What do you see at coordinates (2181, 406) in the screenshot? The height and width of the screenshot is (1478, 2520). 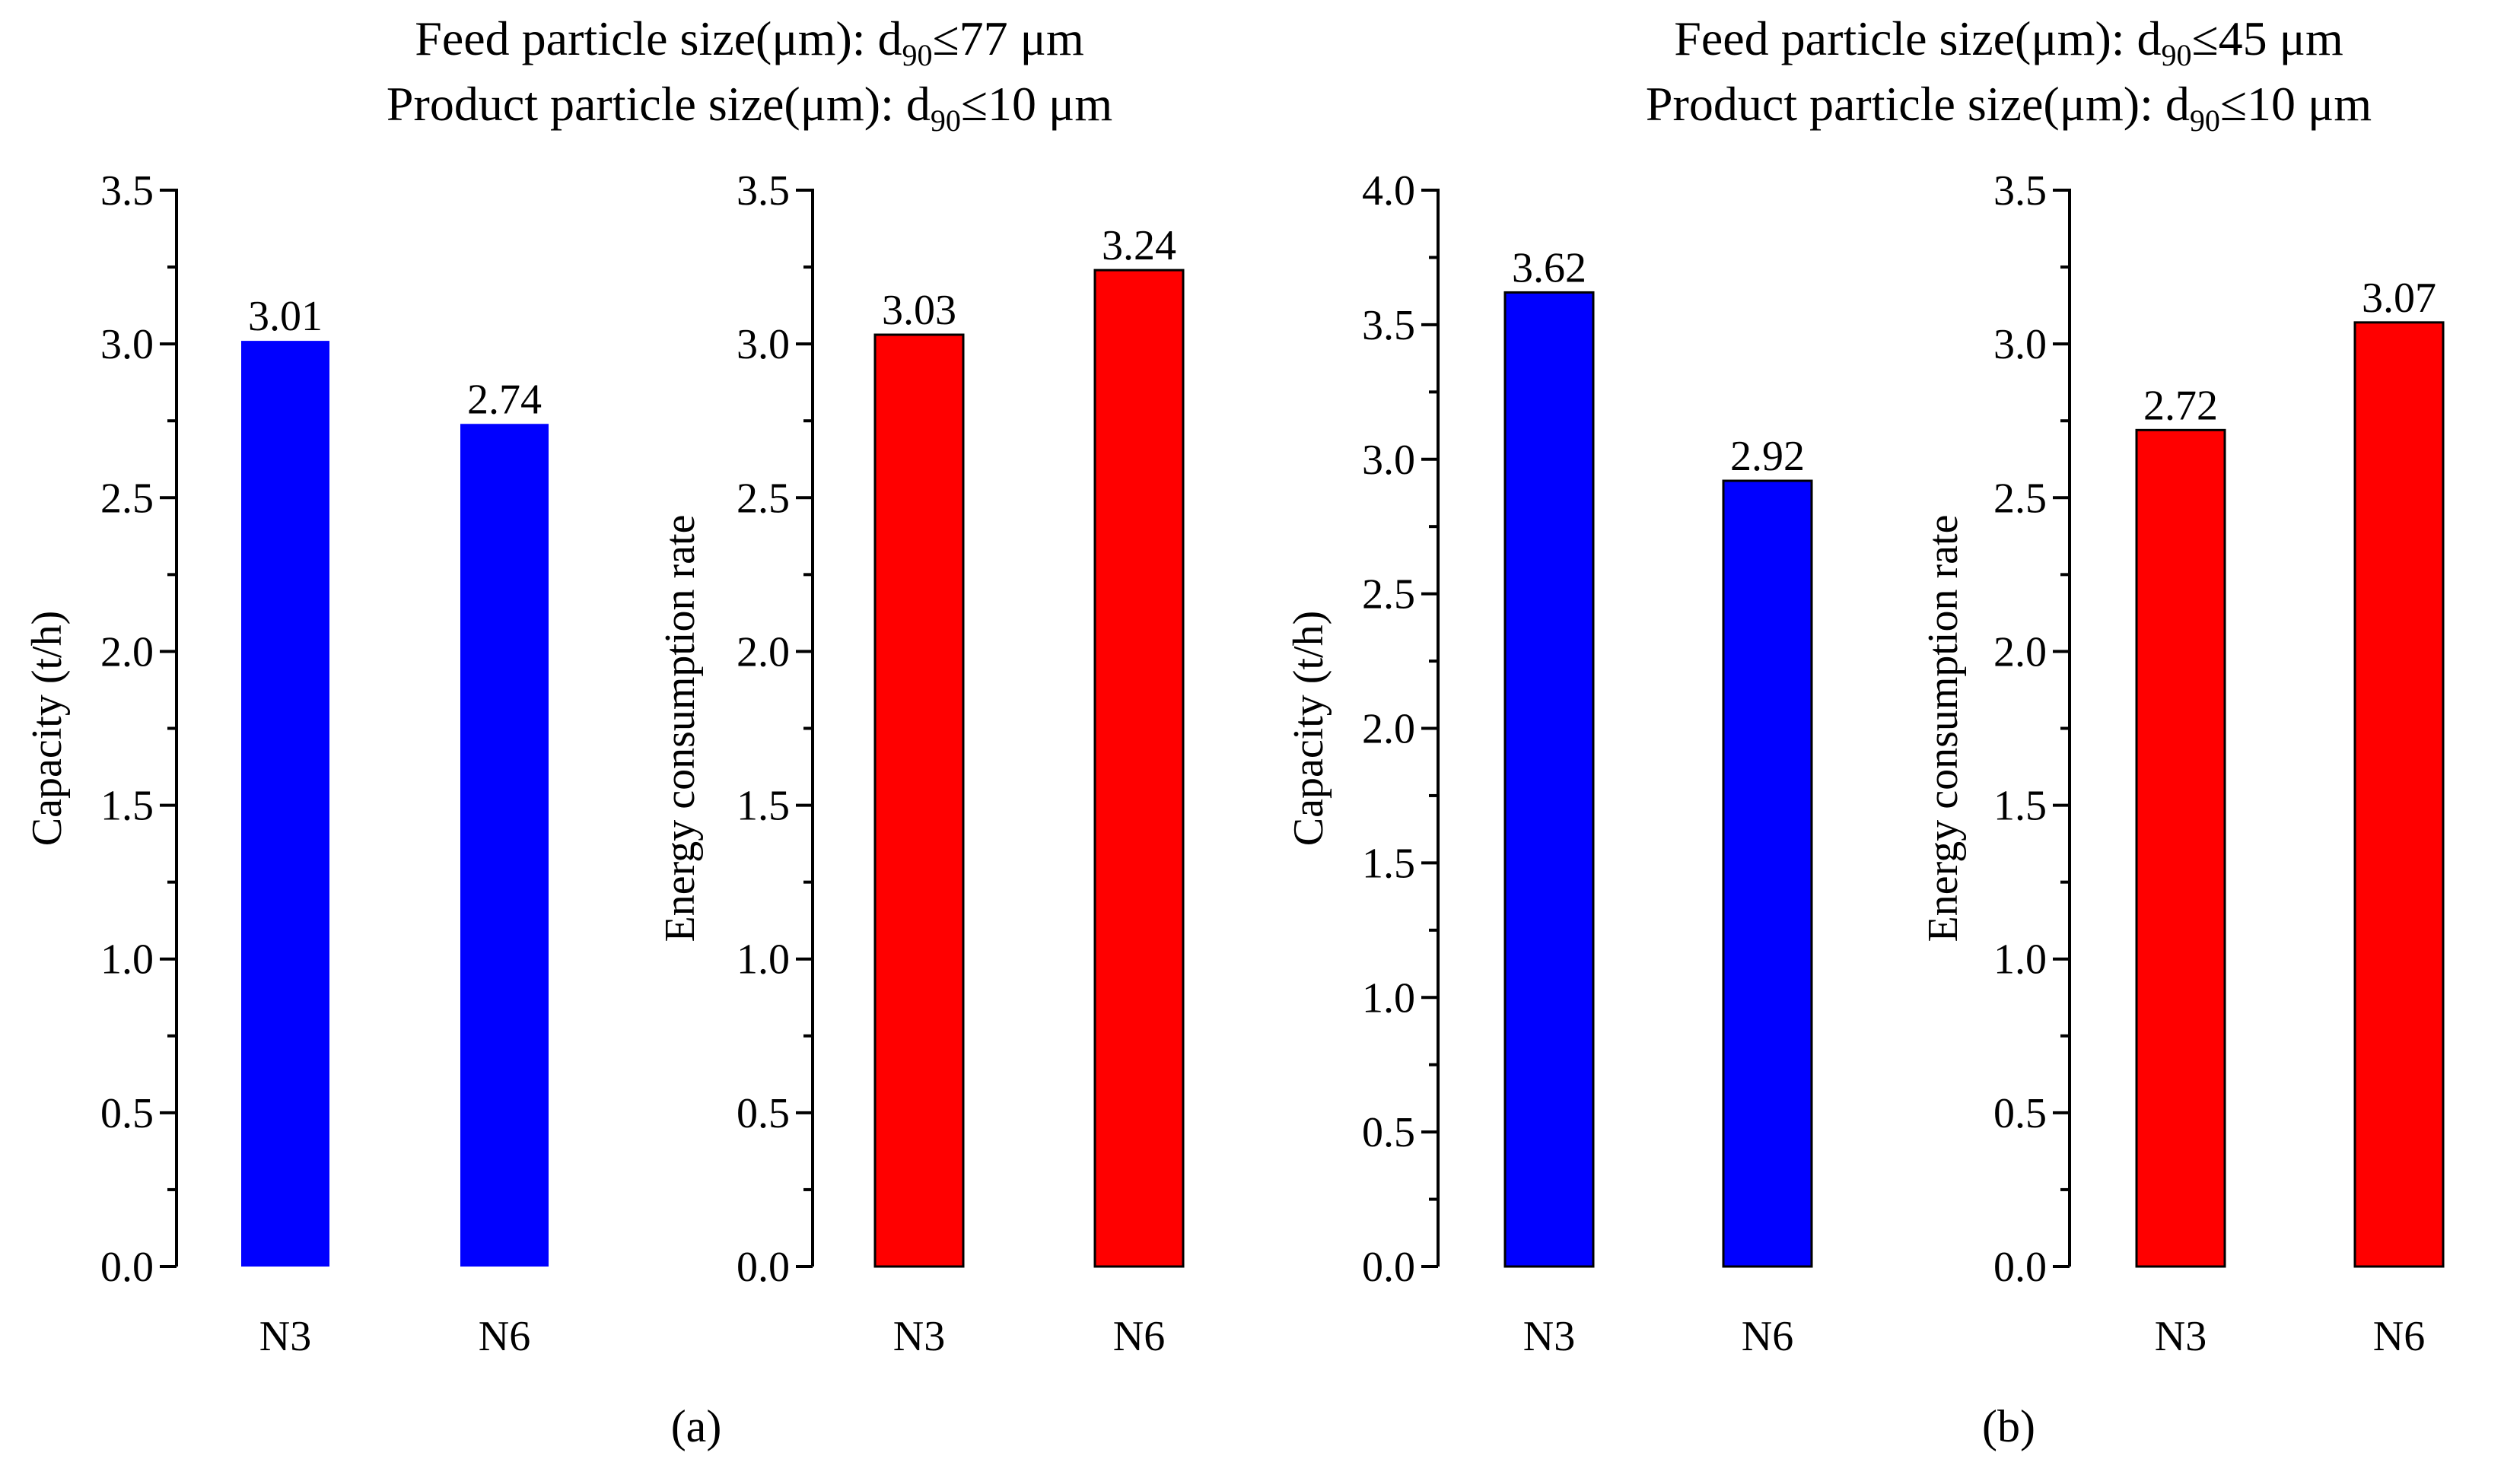 I see `bar-value-label: 2.72` at bounding box center [2181, 406].